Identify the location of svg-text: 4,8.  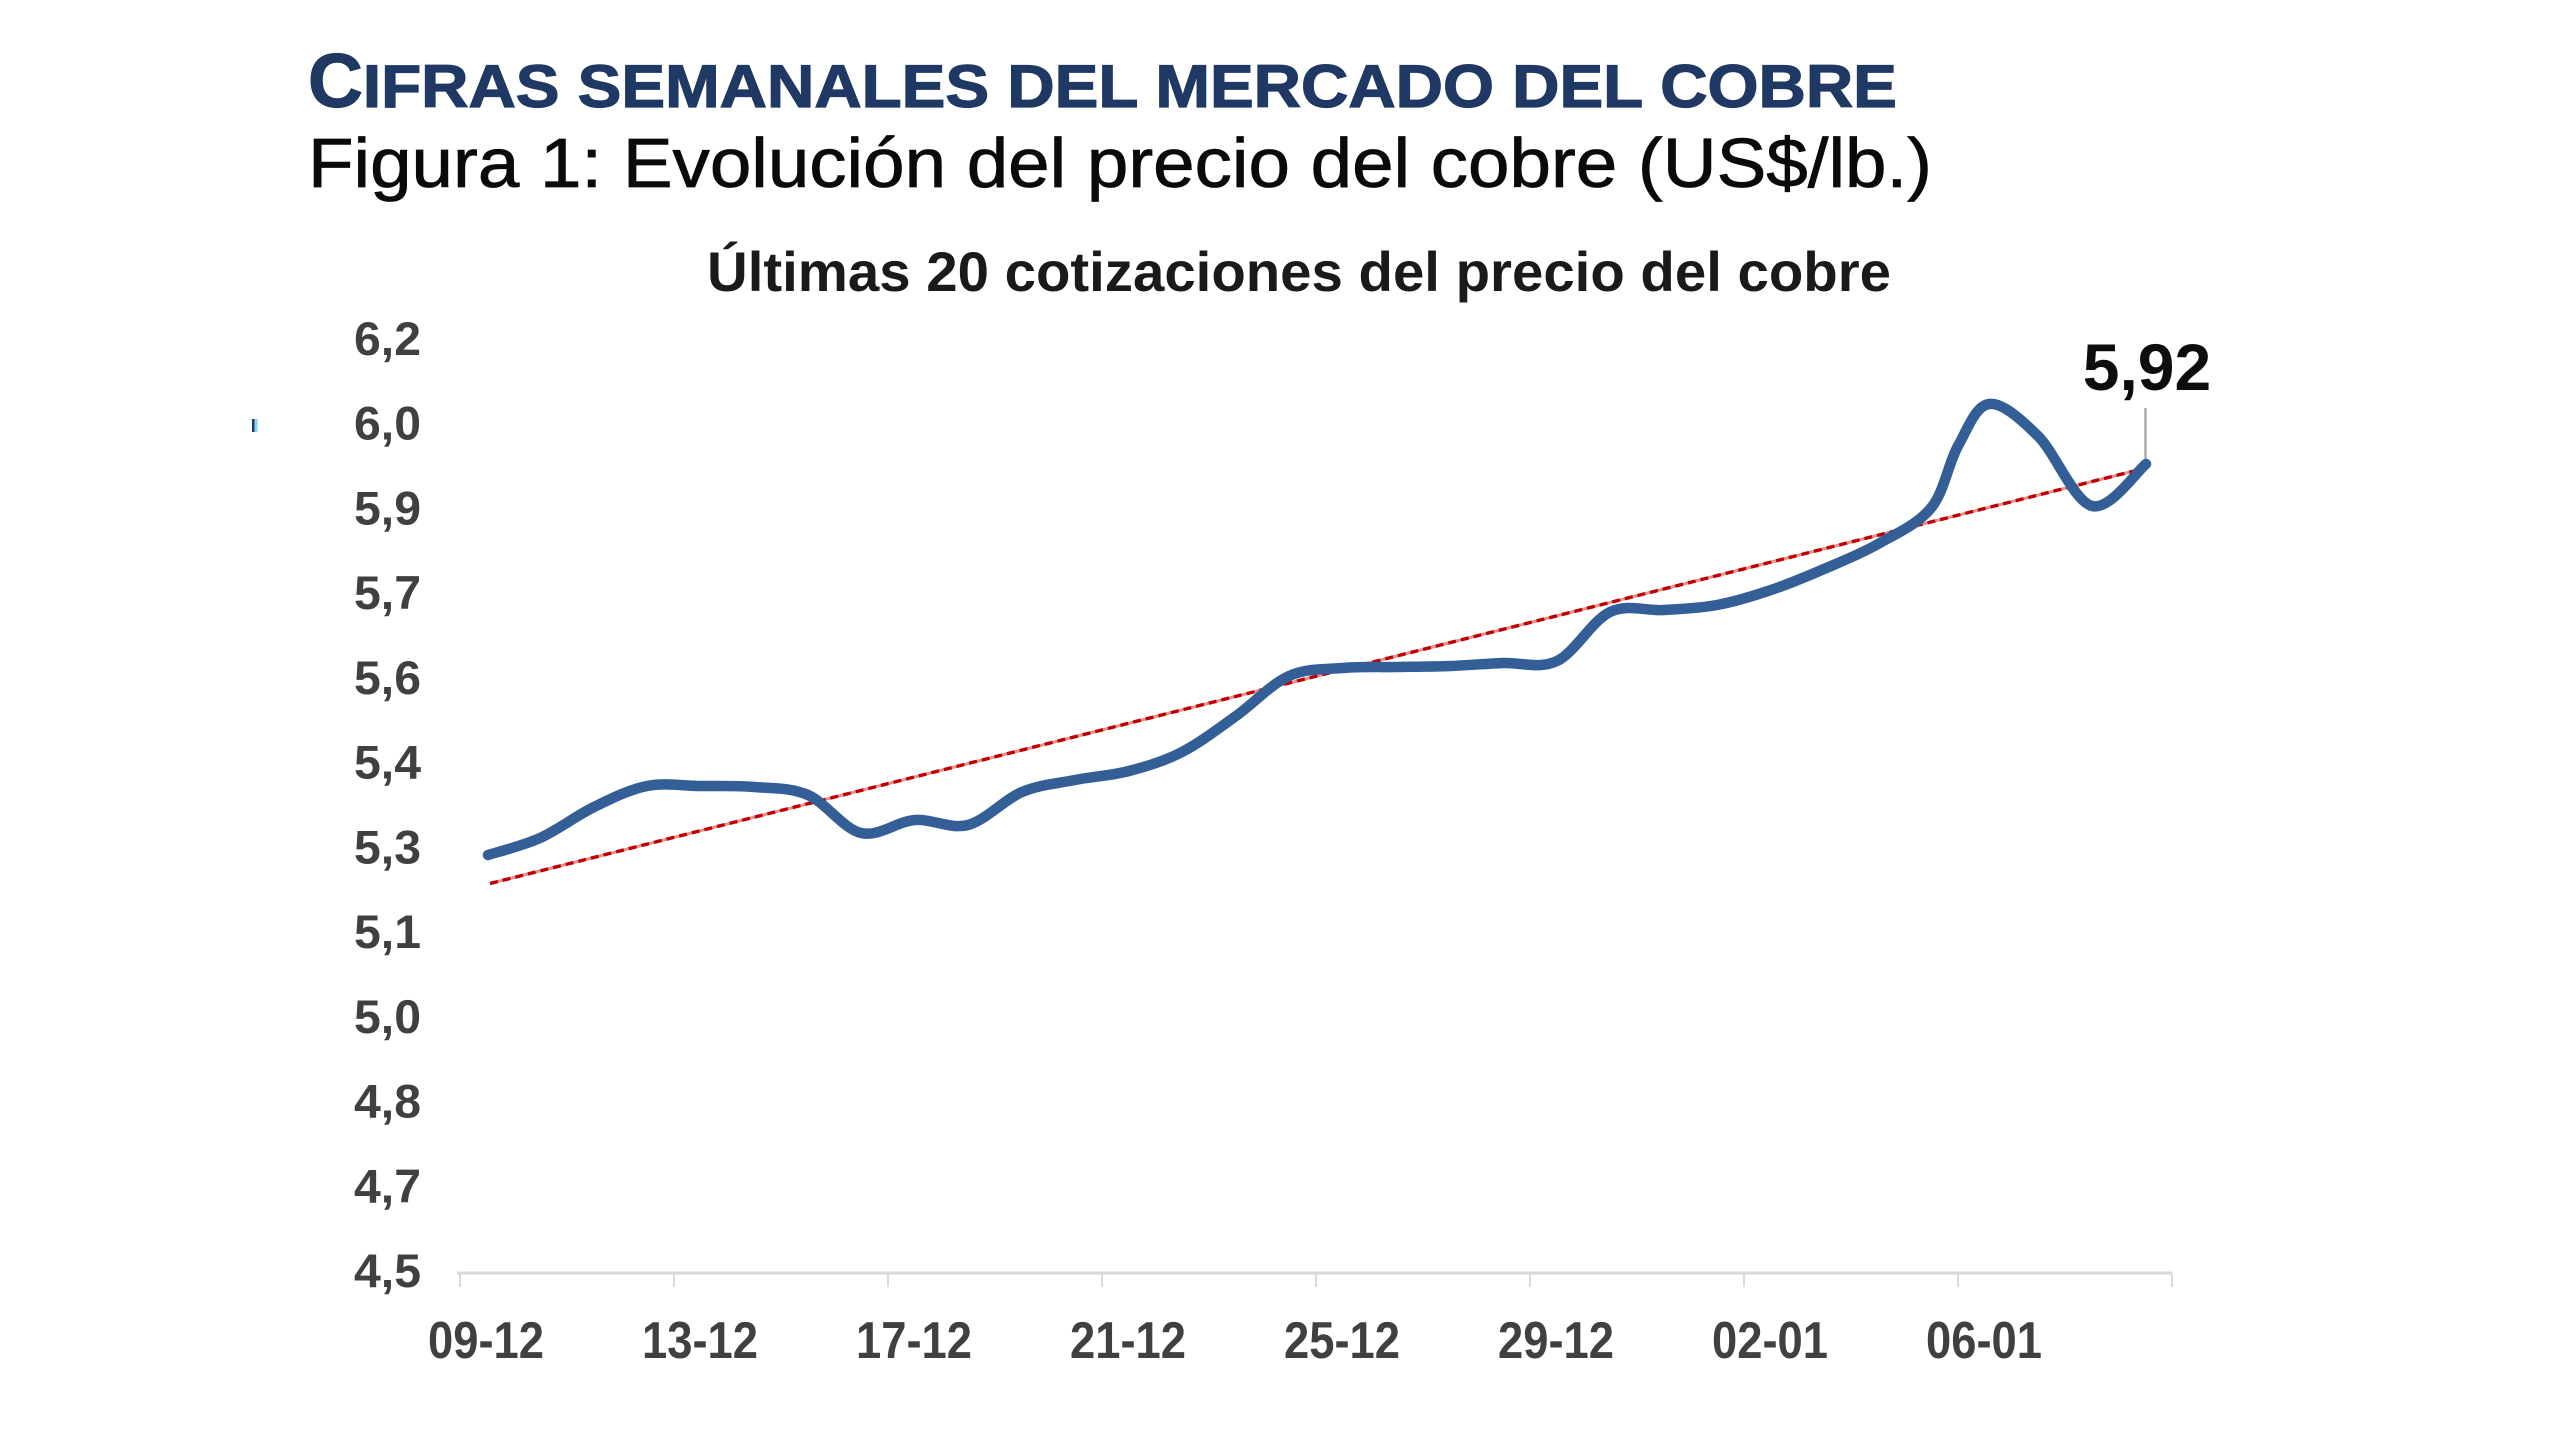
(387, 1101).